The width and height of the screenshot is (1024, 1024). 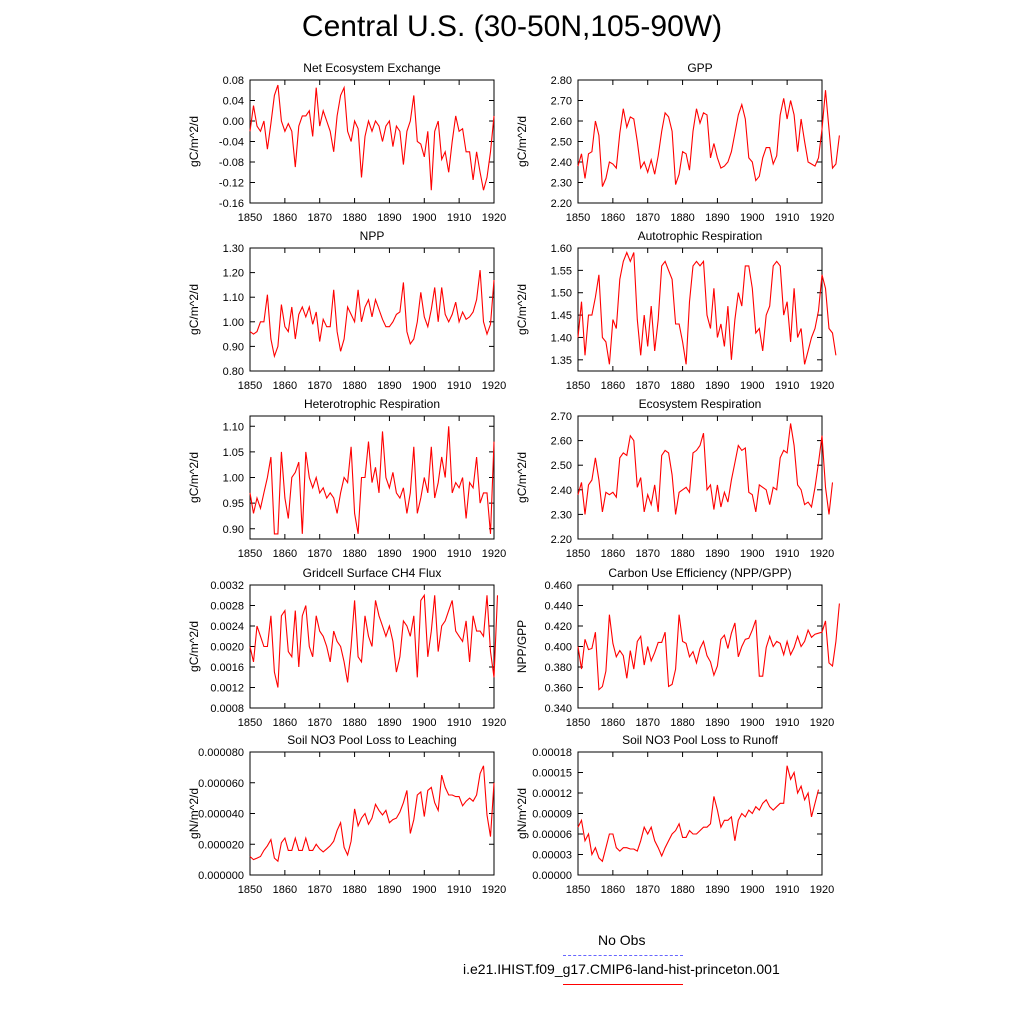 What do you see at coordinates (622, 940) in the screenshot?
I see `legend-label-no-obs: No Obs` at bounding box center [622, 940].